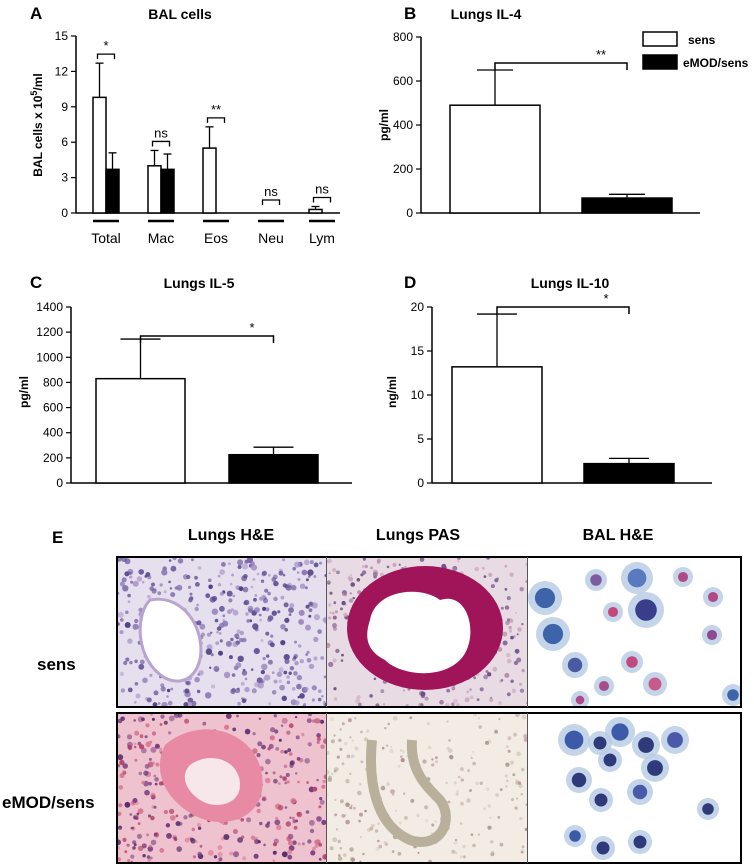 This screenshot has width=754, height=866. I want to click on row-header-emod-sens: eMOD/sens, so click(48, 802).